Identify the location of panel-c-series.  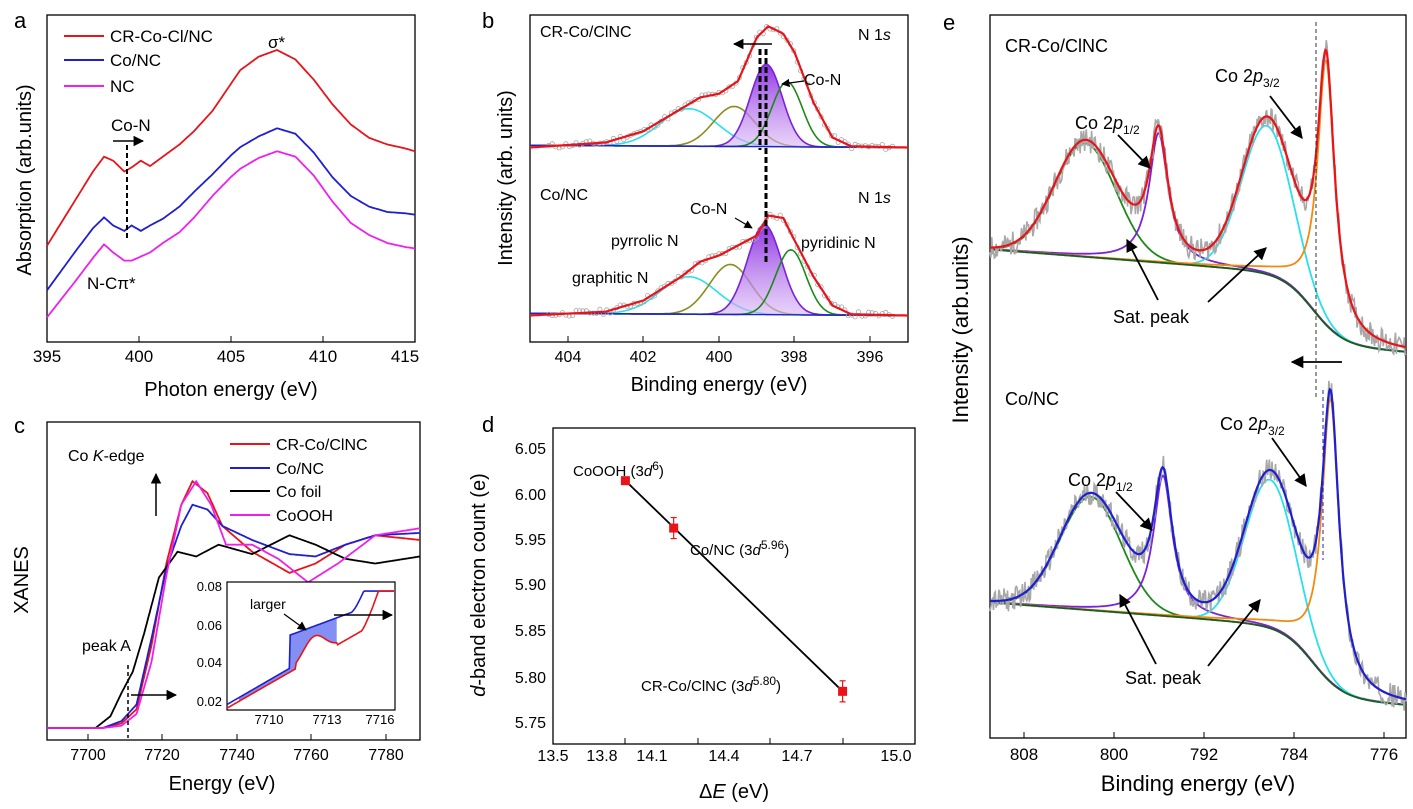
(234, 604).